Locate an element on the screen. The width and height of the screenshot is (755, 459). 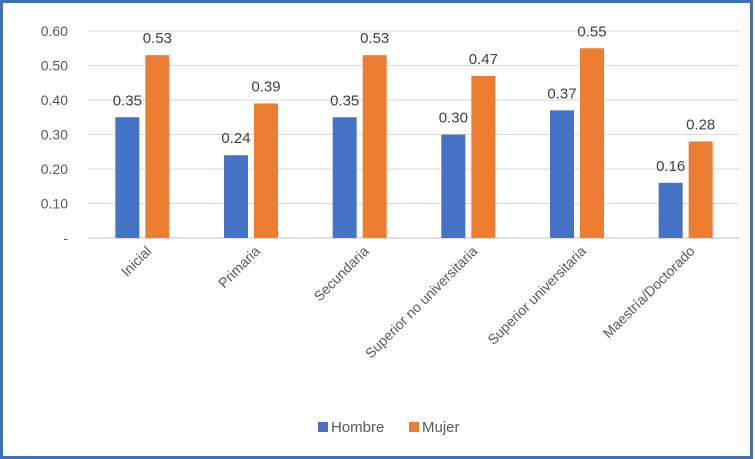
y-tick-label: 0.30 is located at coordinates (54, 135).